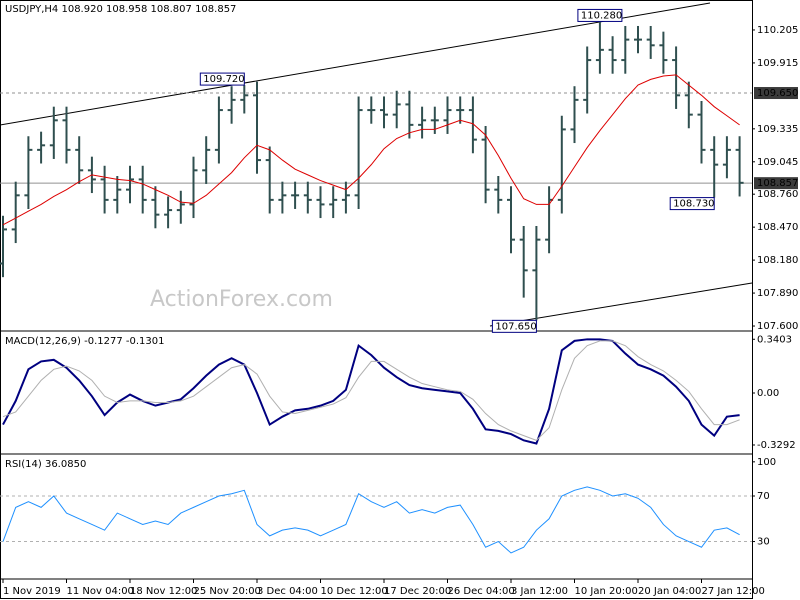 This screenshot has width=800, height=600. What do you see at coordinates (100, 591) in the screenshot?
I see `x-tick-label: 11 Nov 04:00` at bounding box center [100, 591].